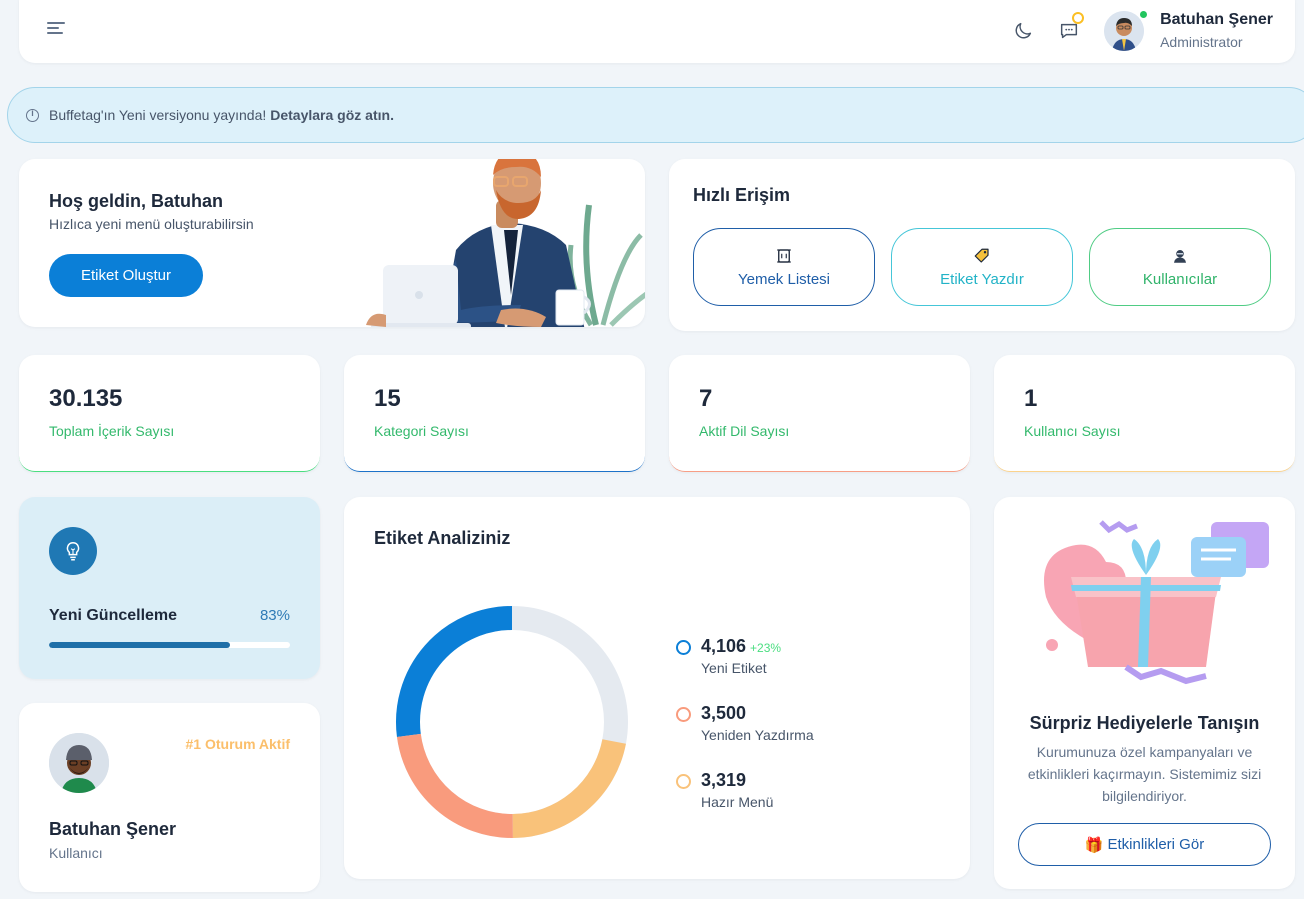 This screenshot has width=1304, height=899. I want to click on quick-users-button: Kullanıcılar, so click(1180, 267).